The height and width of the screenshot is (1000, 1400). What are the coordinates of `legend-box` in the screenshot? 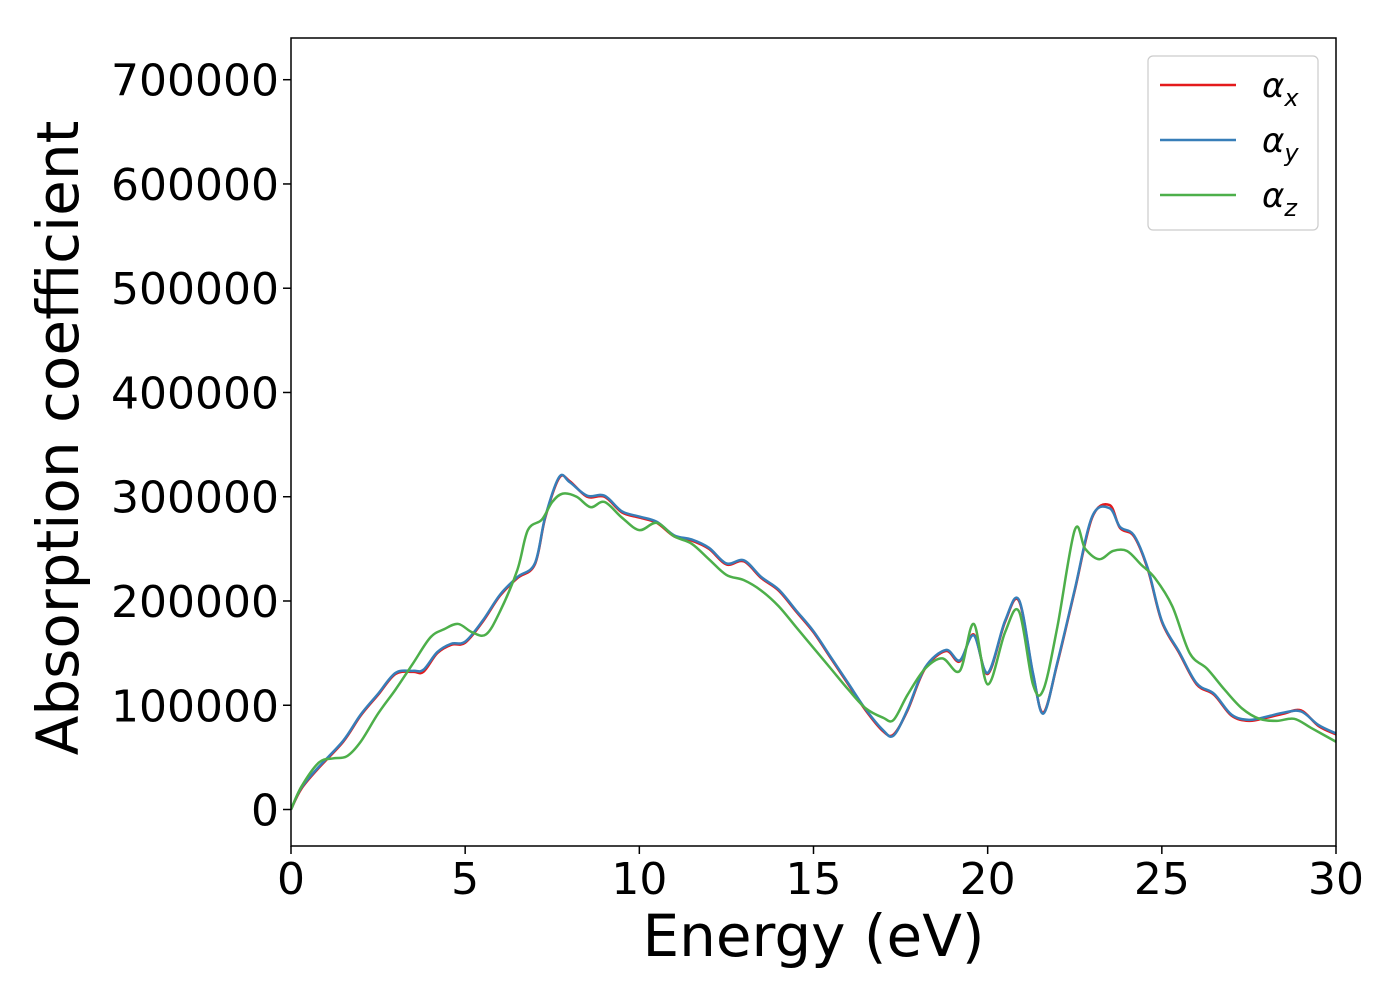 It's located at (1233, 143).